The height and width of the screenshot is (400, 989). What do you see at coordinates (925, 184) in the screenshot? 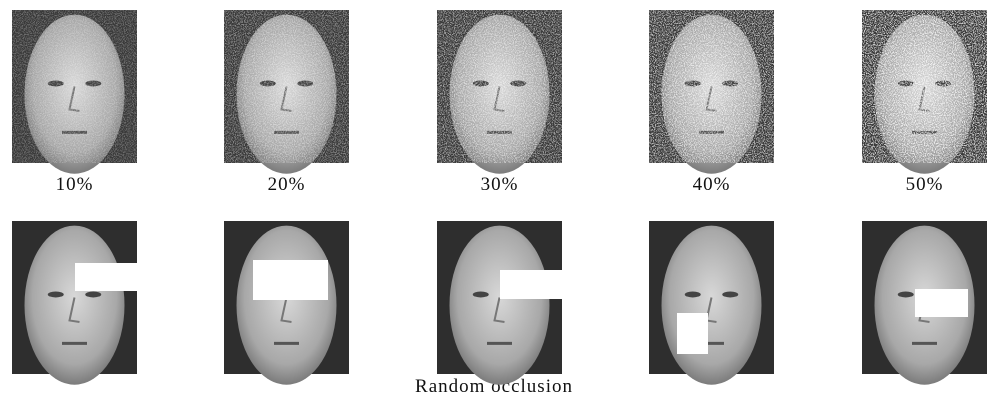
I see `noise-label: 50%` at bounding box center [925, 184].